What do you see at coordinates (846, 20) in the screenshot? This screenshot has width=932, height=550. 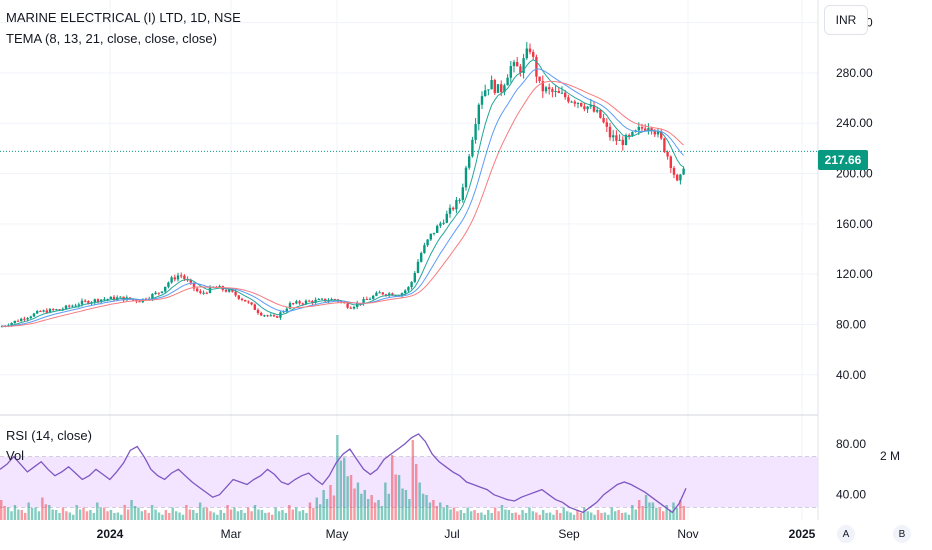 I see `currency-button: INR` at bounding box center [846, 20].